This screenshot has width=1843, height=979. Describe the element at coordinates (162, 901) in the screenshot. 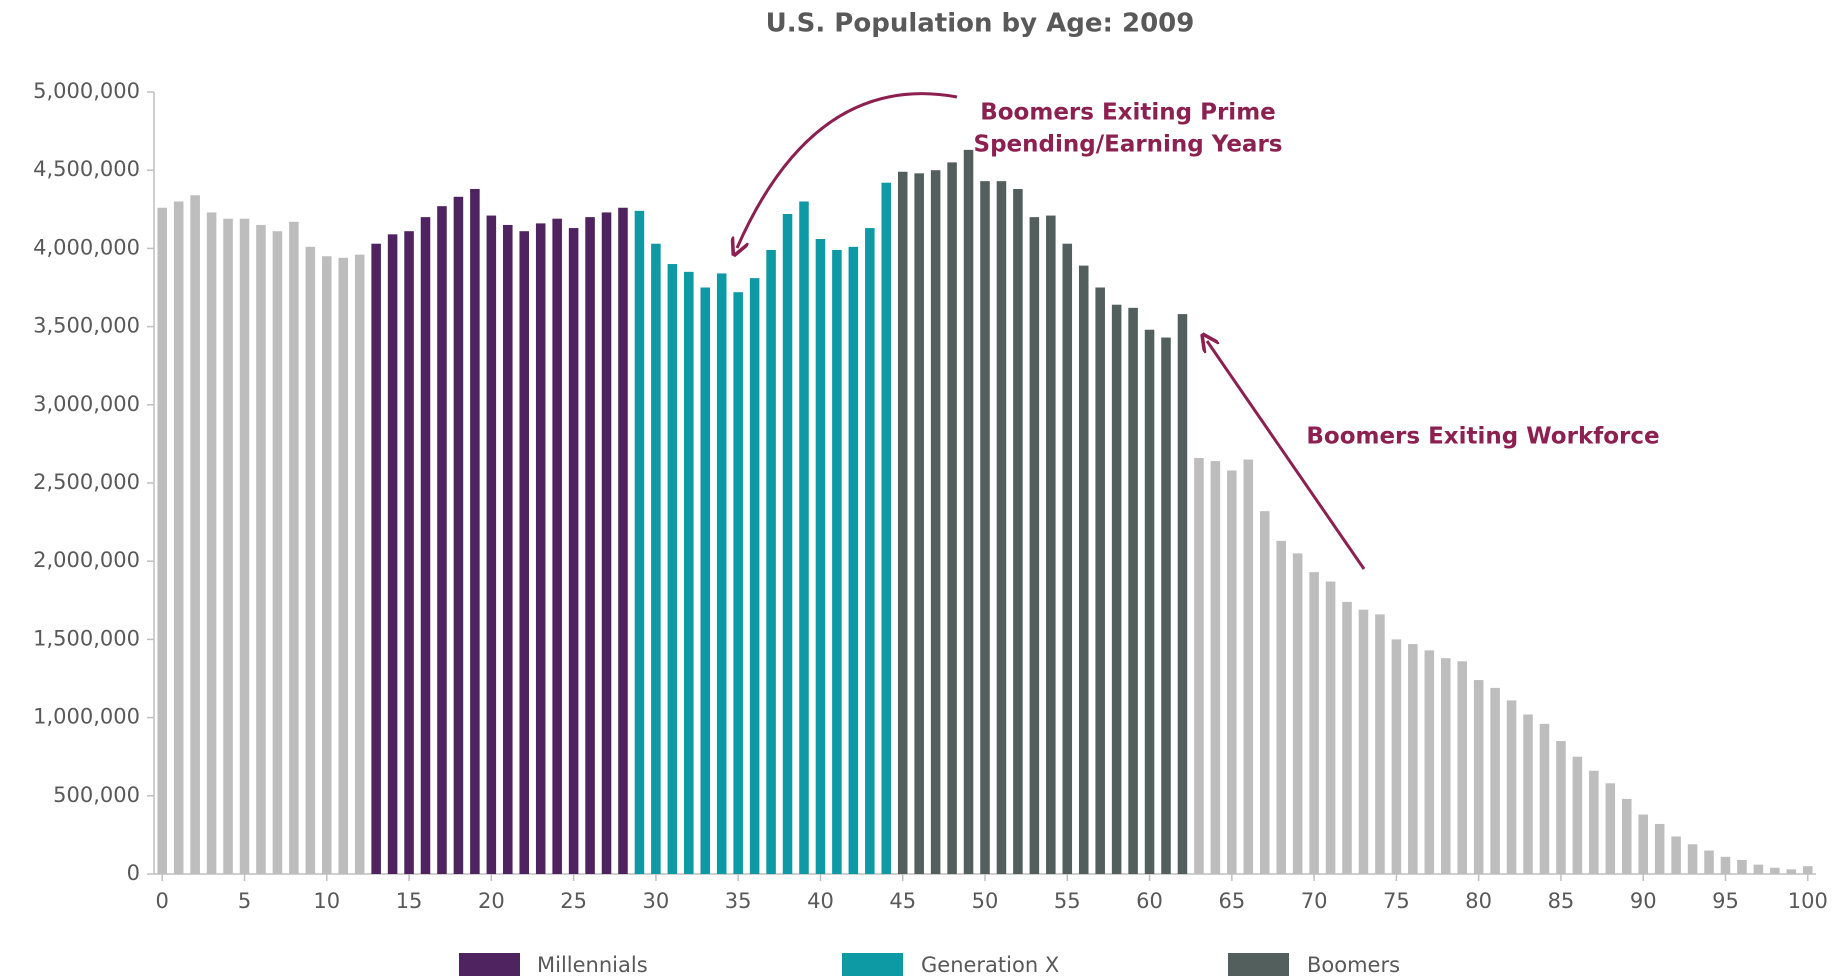

I see `x-tick-label: 0` at that location.